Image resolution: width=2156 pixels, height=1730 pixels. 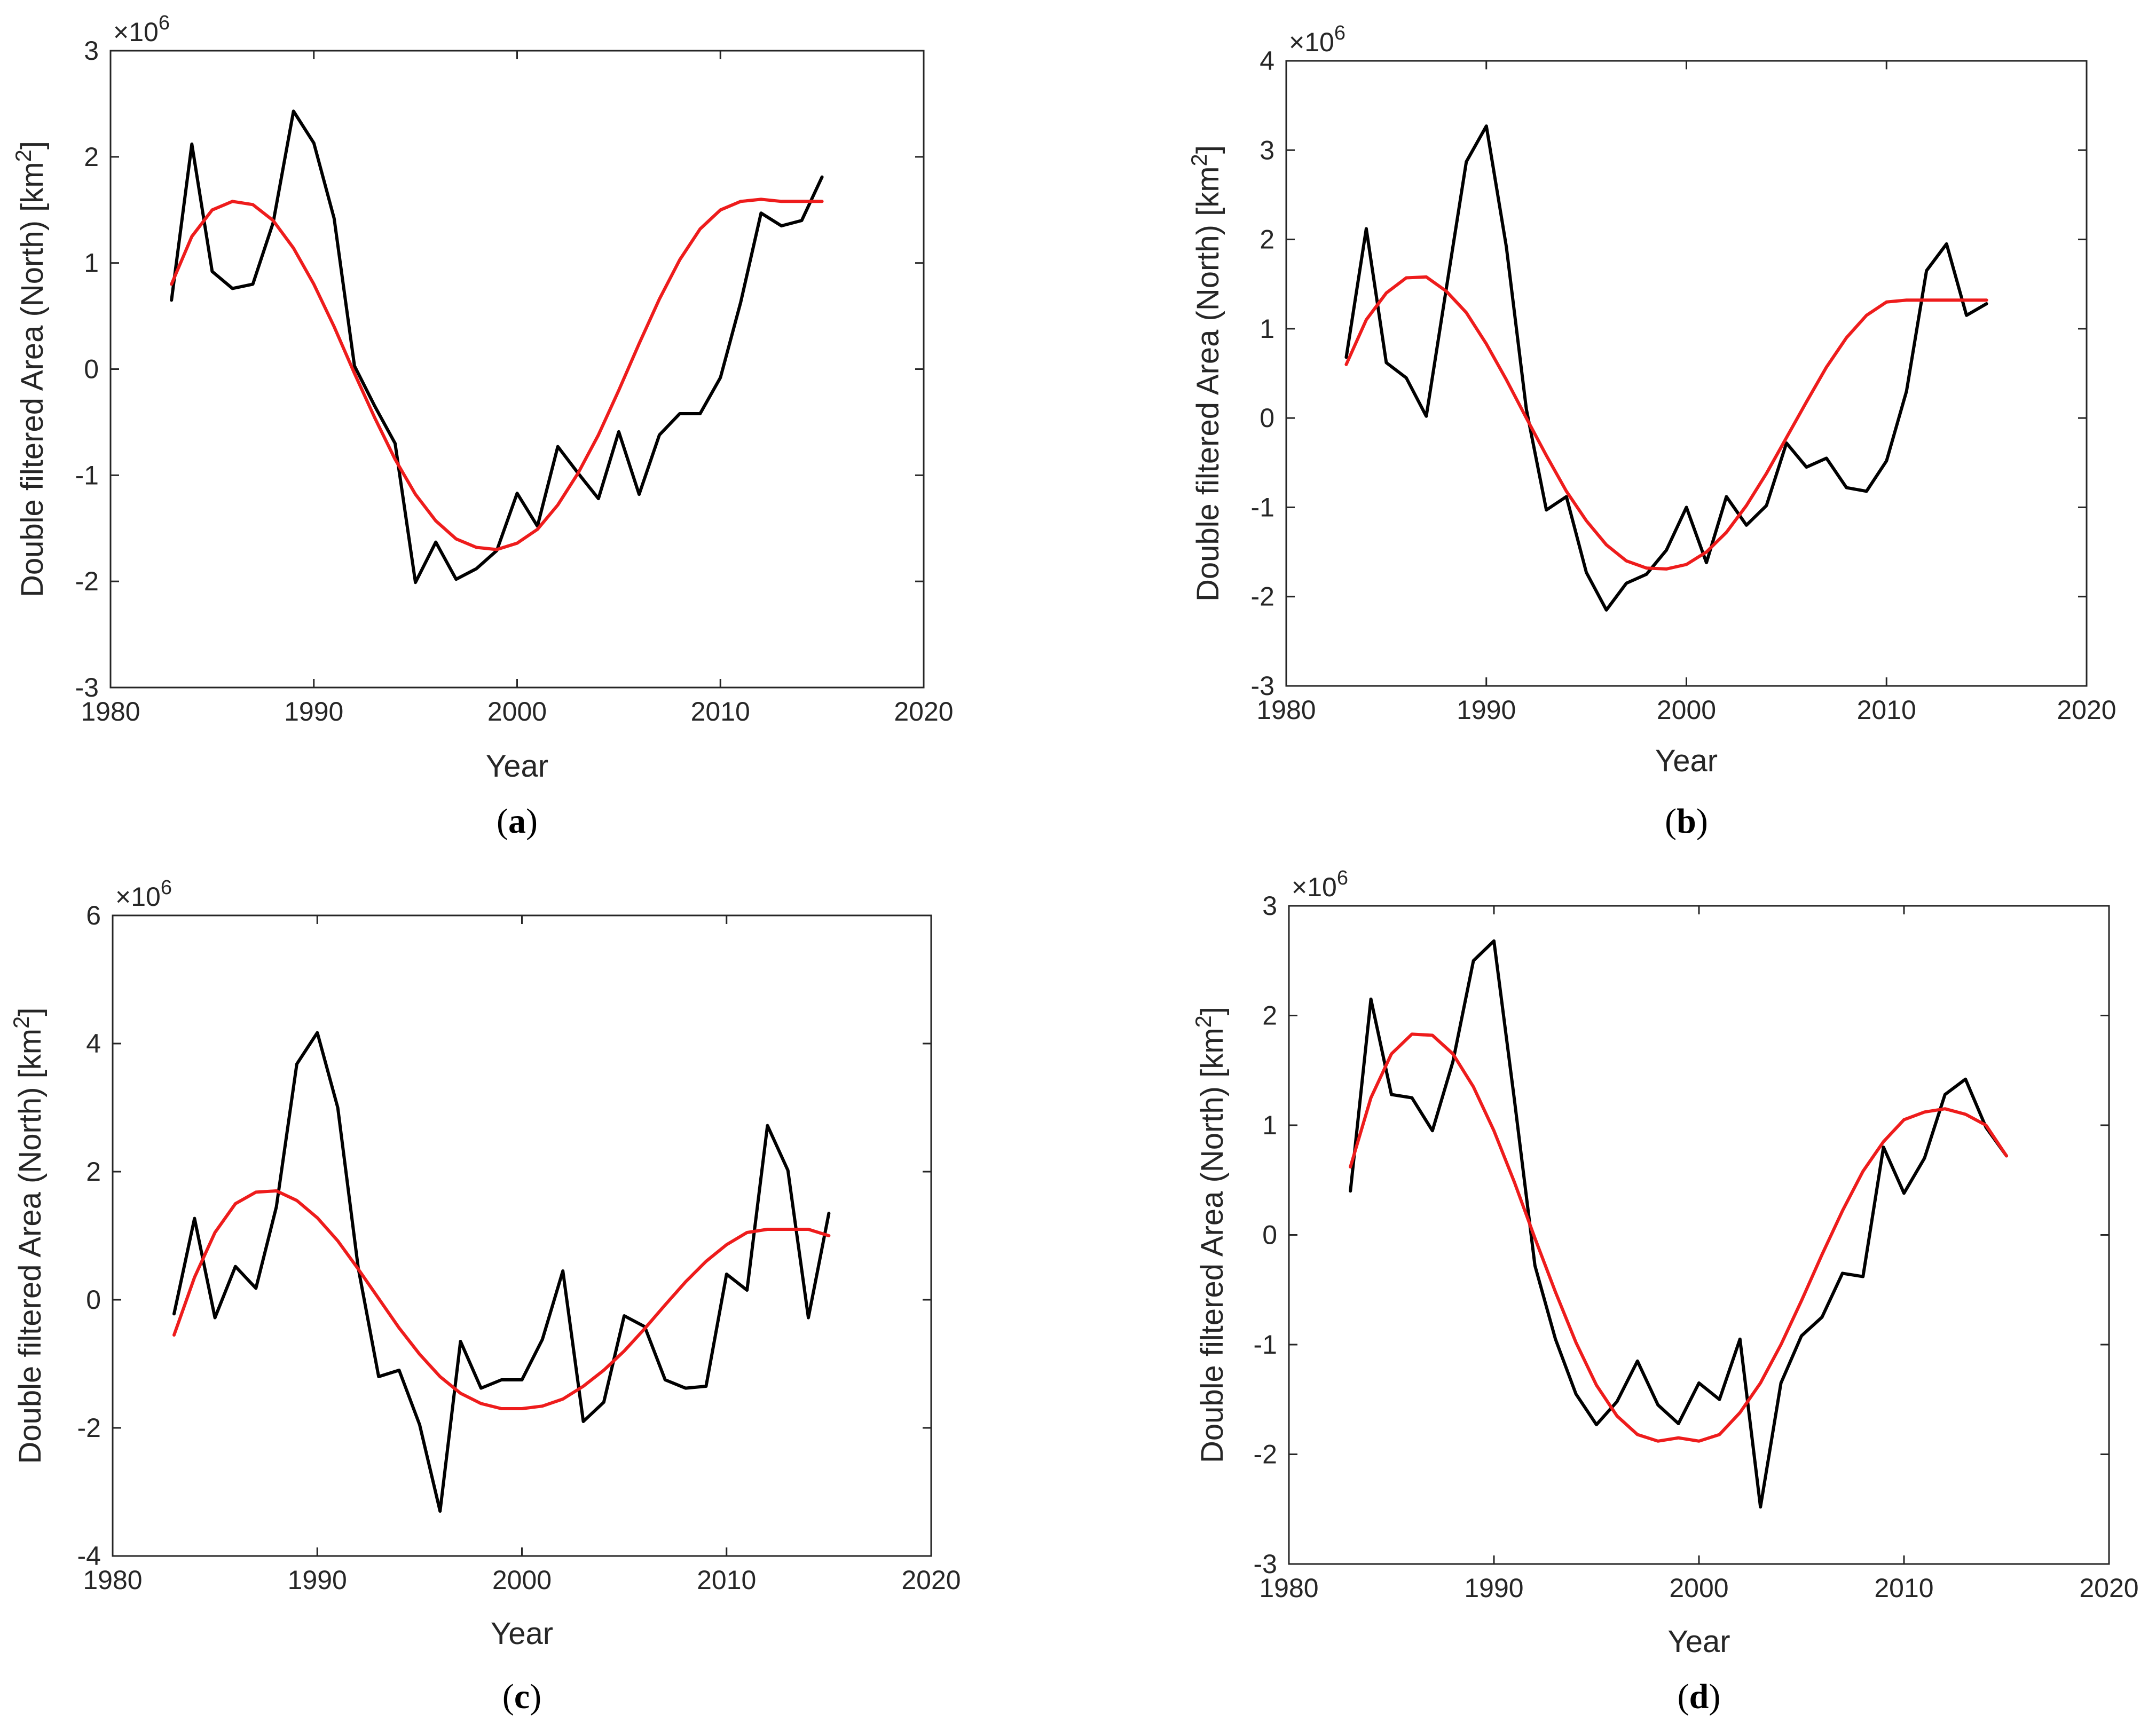 I want to click on panel-caption: (c), so click(x=521, y=1696).